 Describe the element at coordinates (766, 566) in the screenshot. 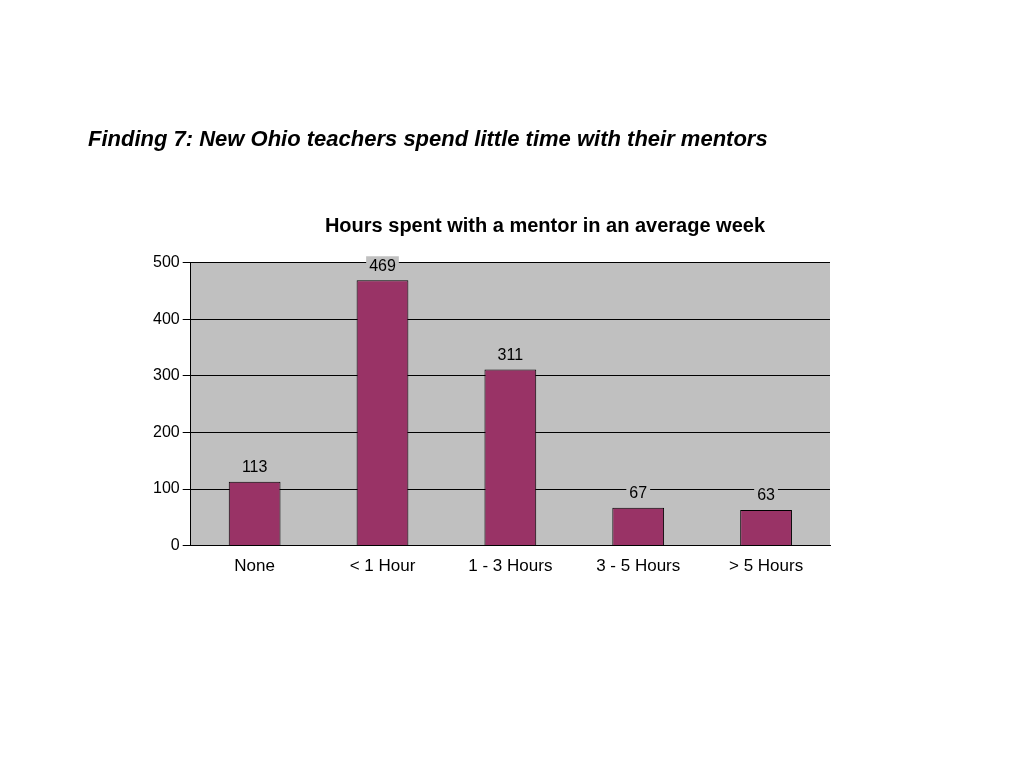

I see `x-tick-label: > 5 Hours` at that location.